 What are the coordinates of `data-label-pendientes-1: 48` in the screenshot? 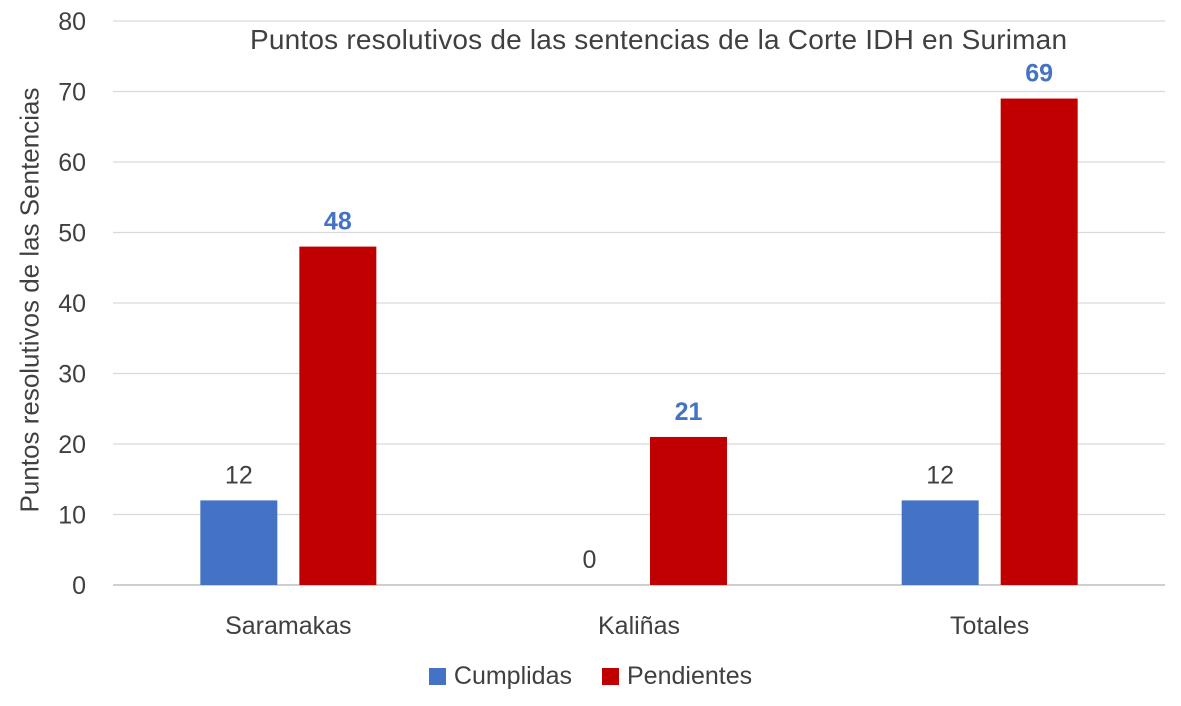 It's located at (338, 222).